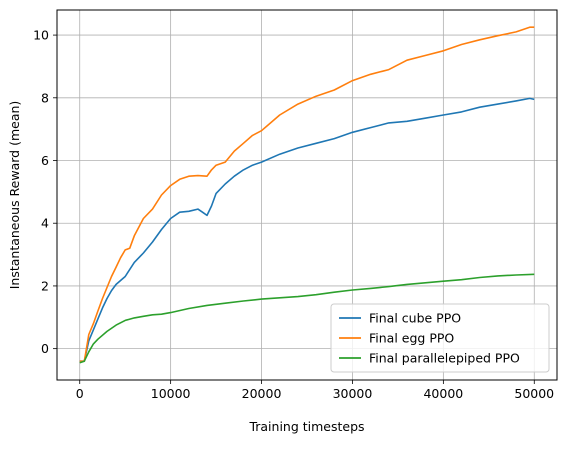 The image size is (564, 449). What do you see at coordinates (353, 393) in the screenshot?
I see `x-tick-label: 30000` at bounding box center [353, 393].